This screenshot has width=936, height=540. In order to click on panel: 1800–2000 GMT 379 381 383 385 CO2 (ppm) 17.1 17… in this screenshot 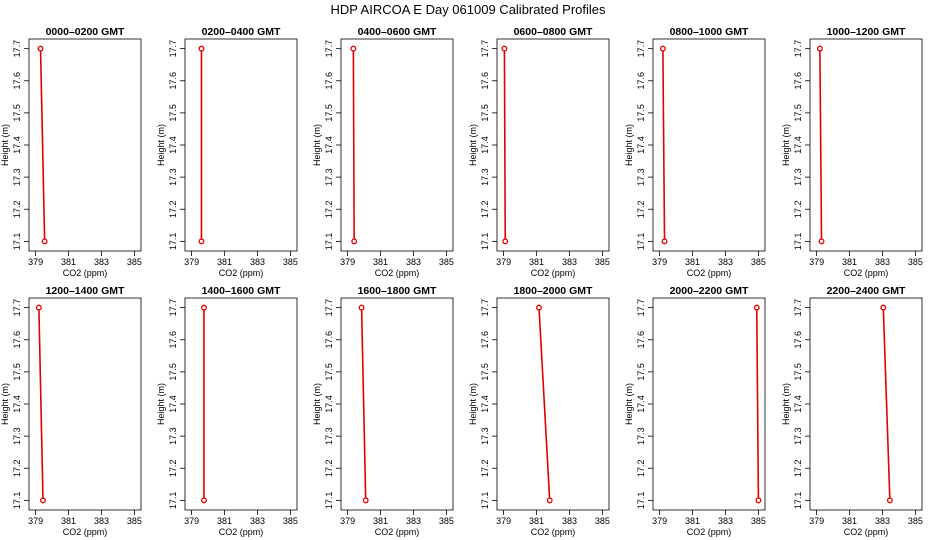, I will do `click(539, 411)`.